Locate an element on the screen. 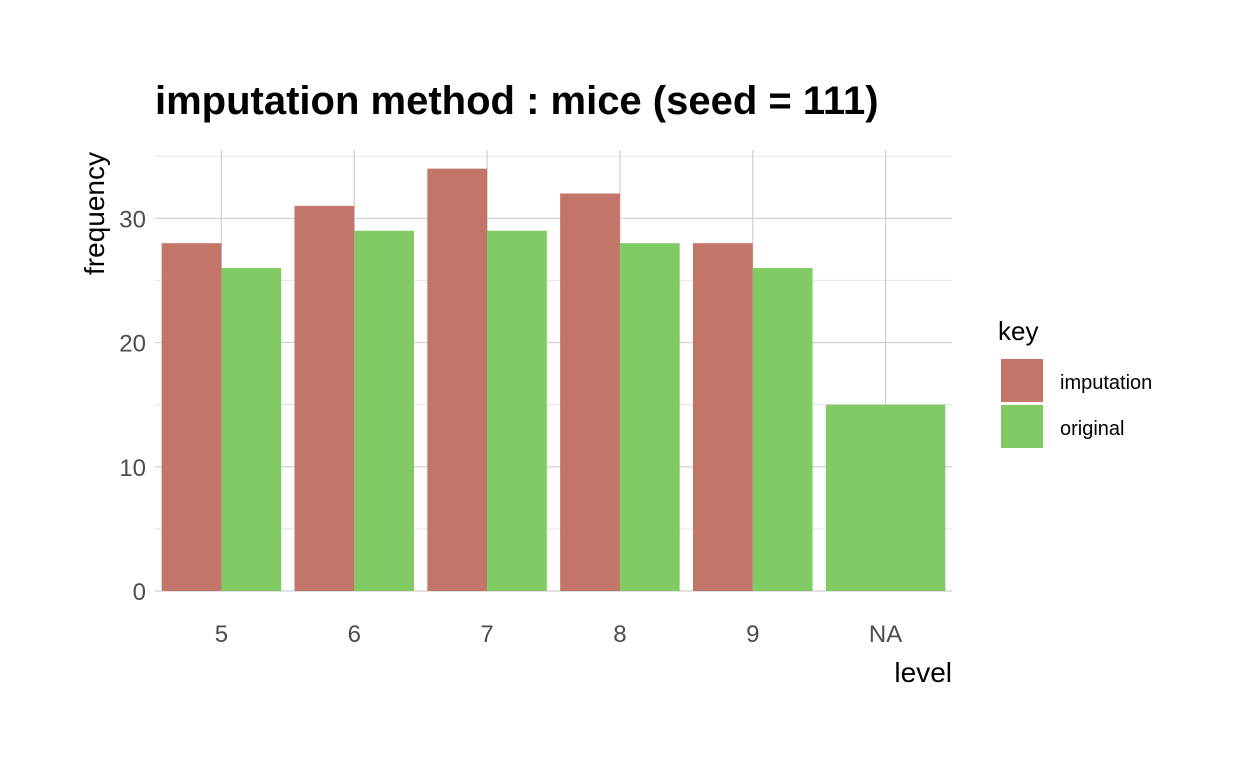 This screenshot has width=1248, height=768. y-tick-label: 0 is located at coordinates (139, 592).